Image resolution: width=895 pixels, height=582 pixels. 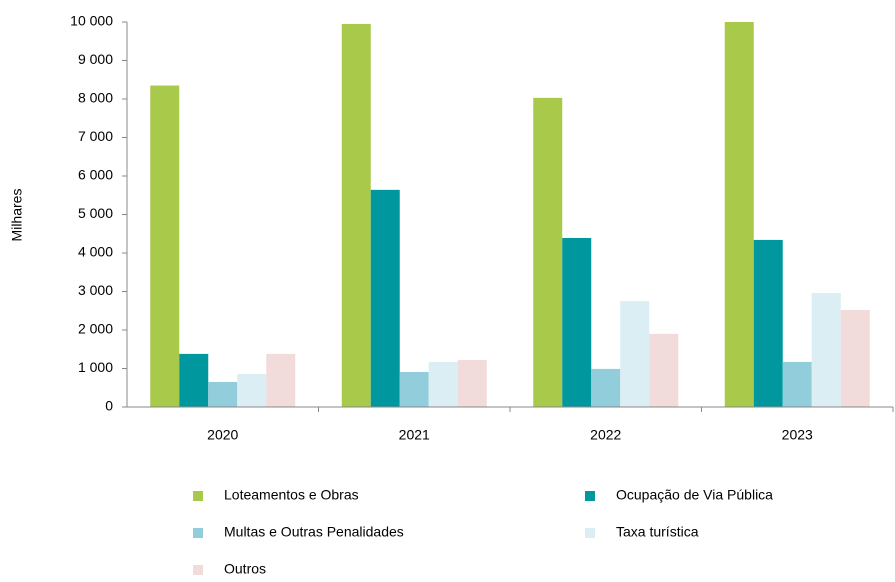 What do you see at coordinates (222, 435) in the screenshot?
I see `x-tick-label: 2020` at bounding box center [222, 435].